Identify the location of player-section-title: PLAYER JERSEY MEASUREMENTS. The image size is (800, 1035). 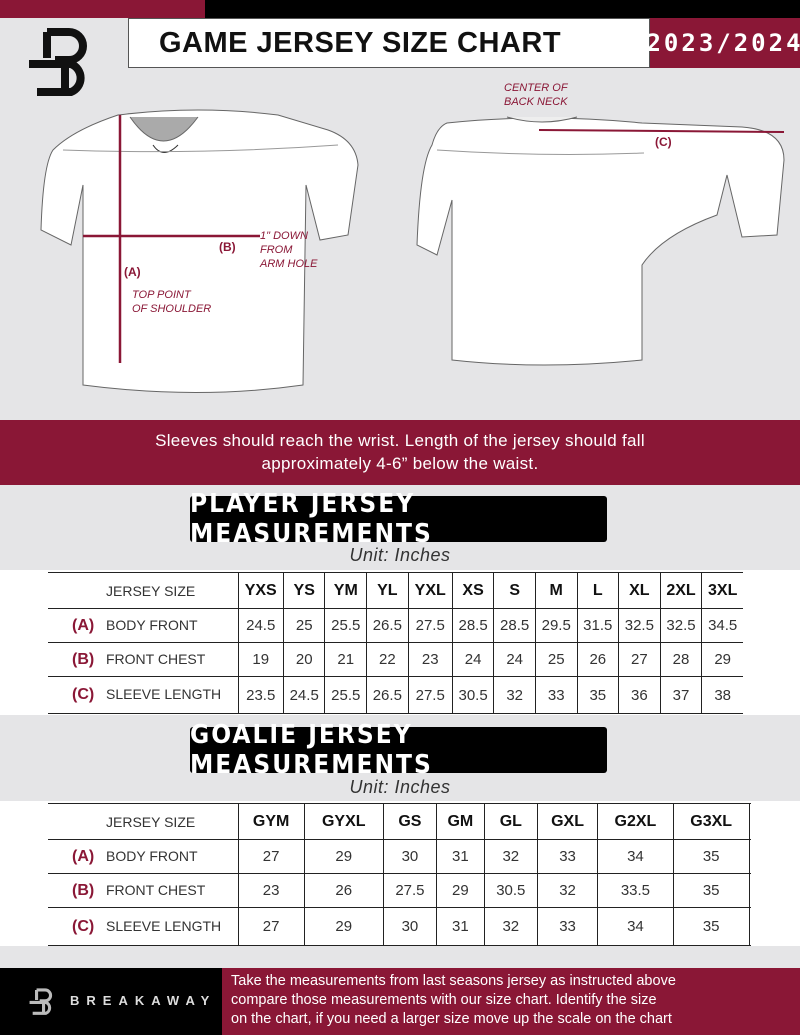
(398, 519).